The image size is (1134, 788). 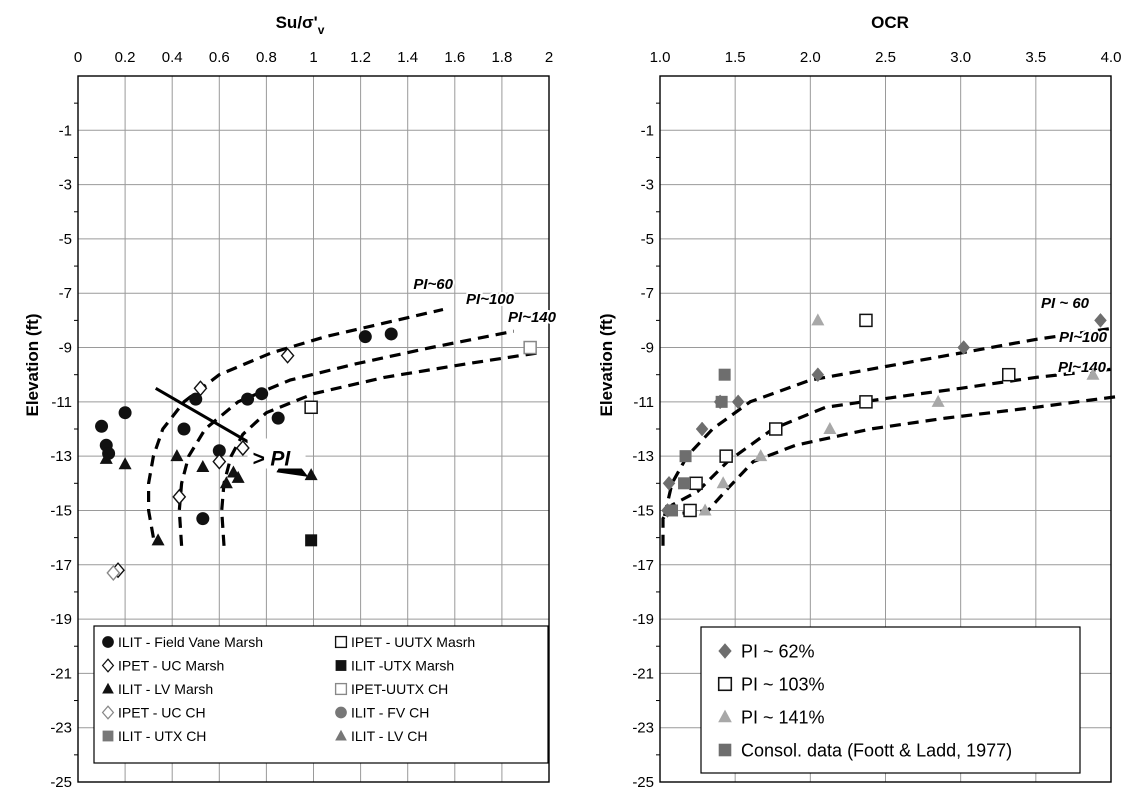 I want to click on legend-label: PI ~ 62%, so click(x=778, y=651).